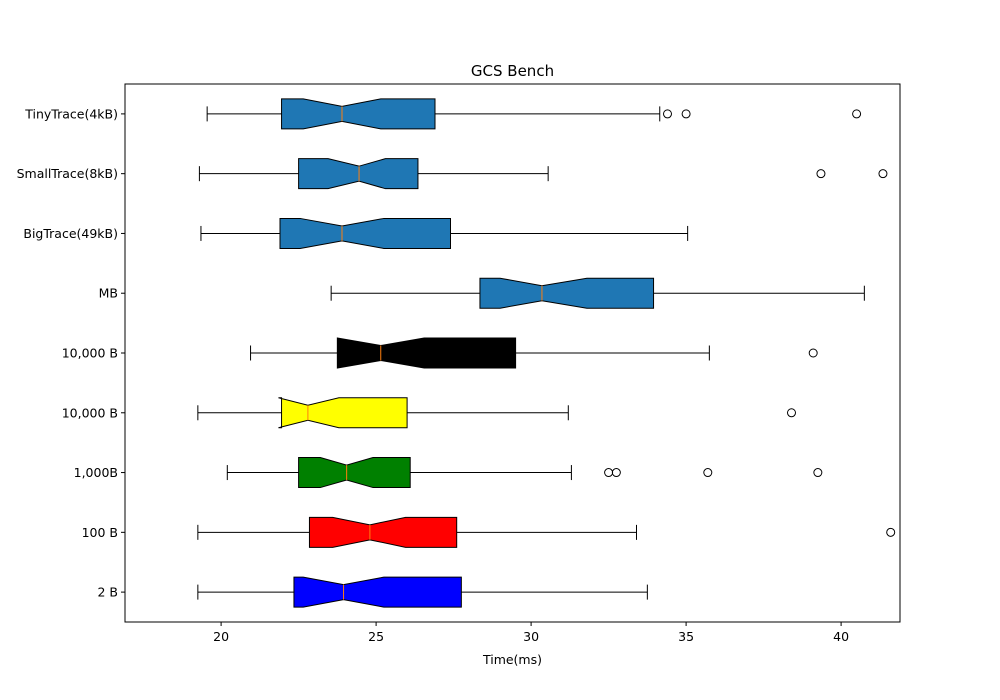 The height and width of the screenshot is (700, 1000). Describe the element at coordinates (107, 592) in the screenshot. I see `y-tick-label: 2 B` at that location.